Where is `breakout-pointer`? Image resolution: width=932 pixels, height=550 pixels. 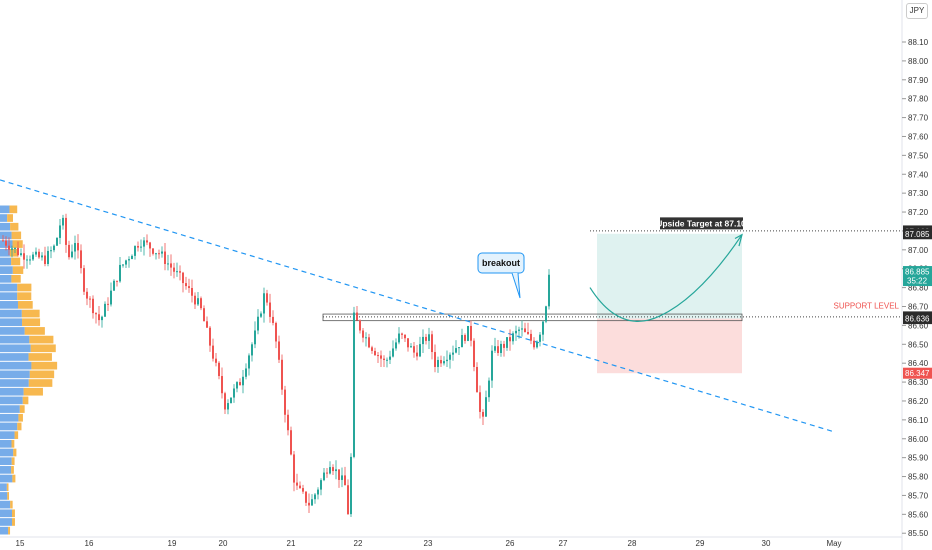 breakout-pointer is located at coordinates (516, 285).